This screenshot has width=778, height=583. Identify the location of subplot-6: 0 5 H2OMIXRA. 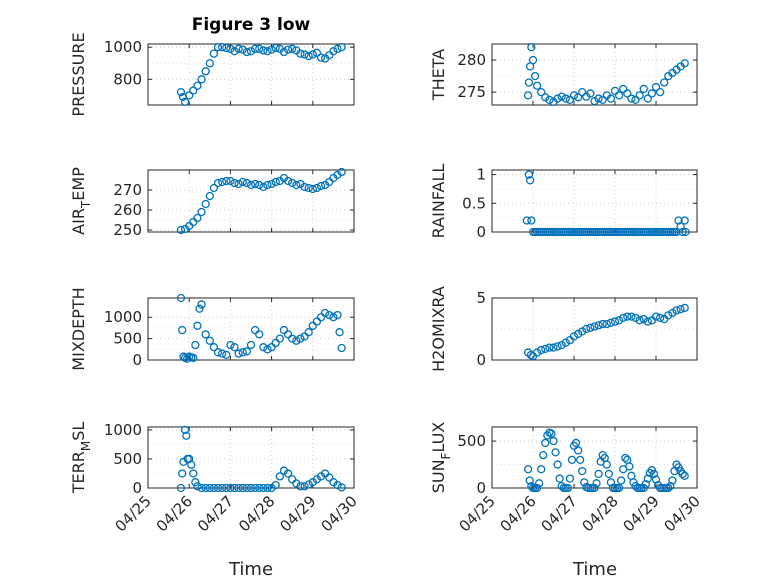
(563, 329).